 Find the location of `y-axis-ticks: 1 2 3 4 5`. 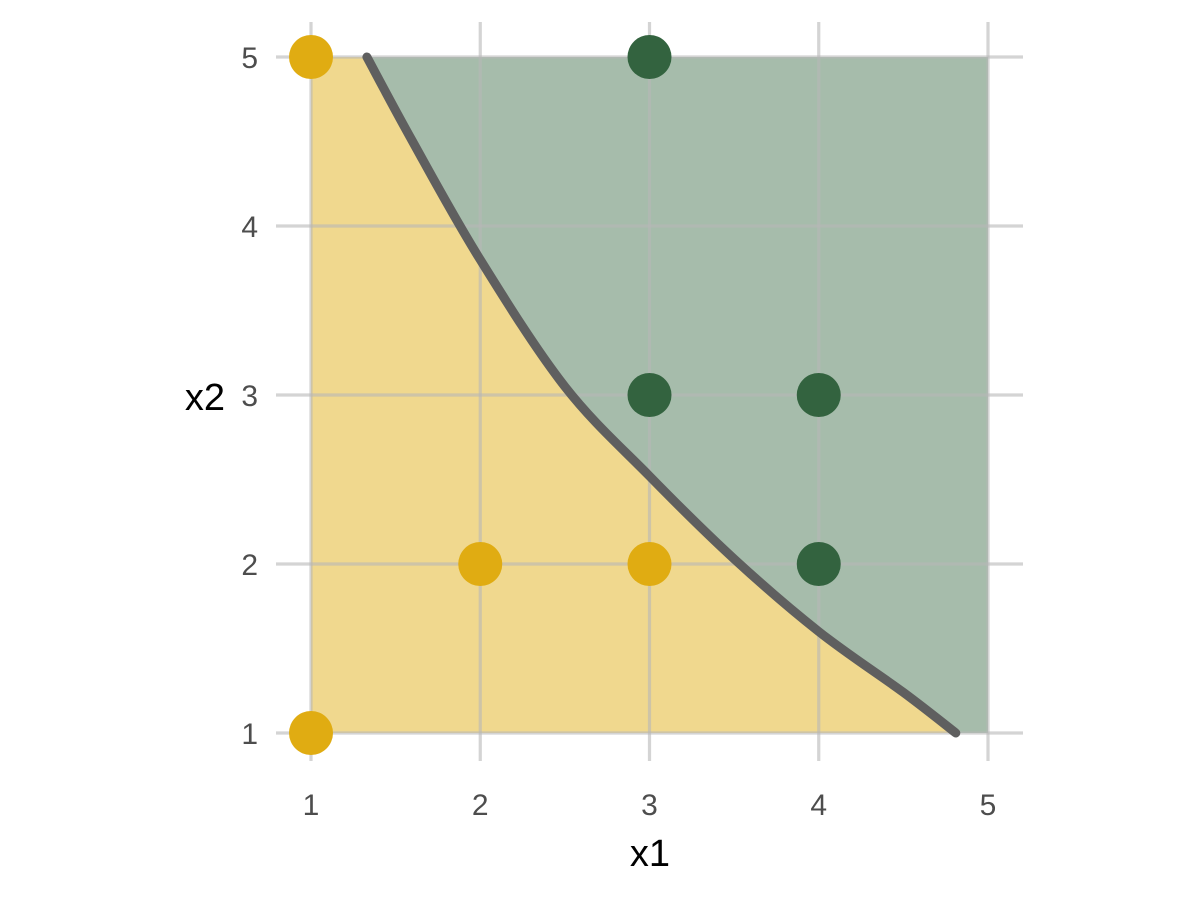

y-axis-ticks: 1 2 3 4 5 is located at coordinates (249, 396).